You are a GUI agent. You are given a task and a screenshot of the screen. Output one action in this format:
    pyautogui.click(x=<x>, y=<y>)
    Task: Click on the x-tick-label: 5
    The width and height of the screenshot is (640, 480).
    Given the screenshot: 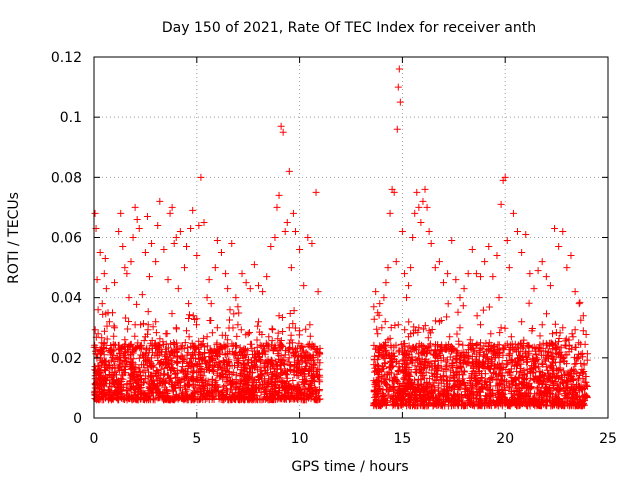 What is the action you would take?
    pyautogui.click(x=196, y=439)
    